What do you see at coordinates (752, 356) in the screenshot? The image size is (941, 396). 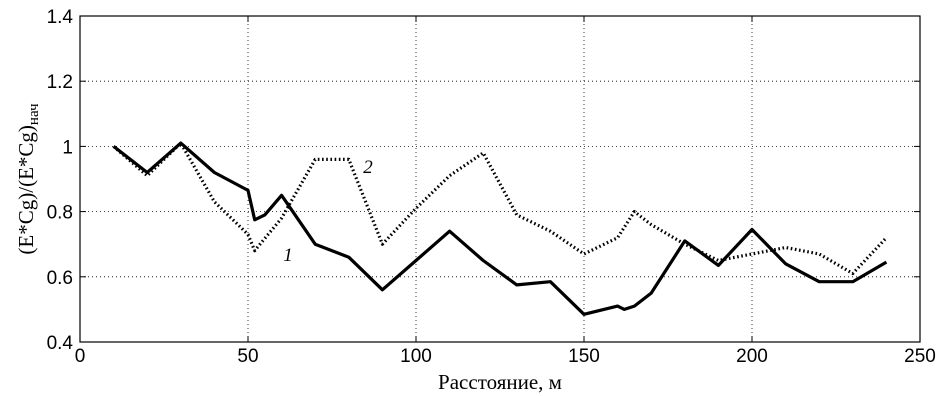 I see `x-tick-label: 200` at bounding box center [752, 356].